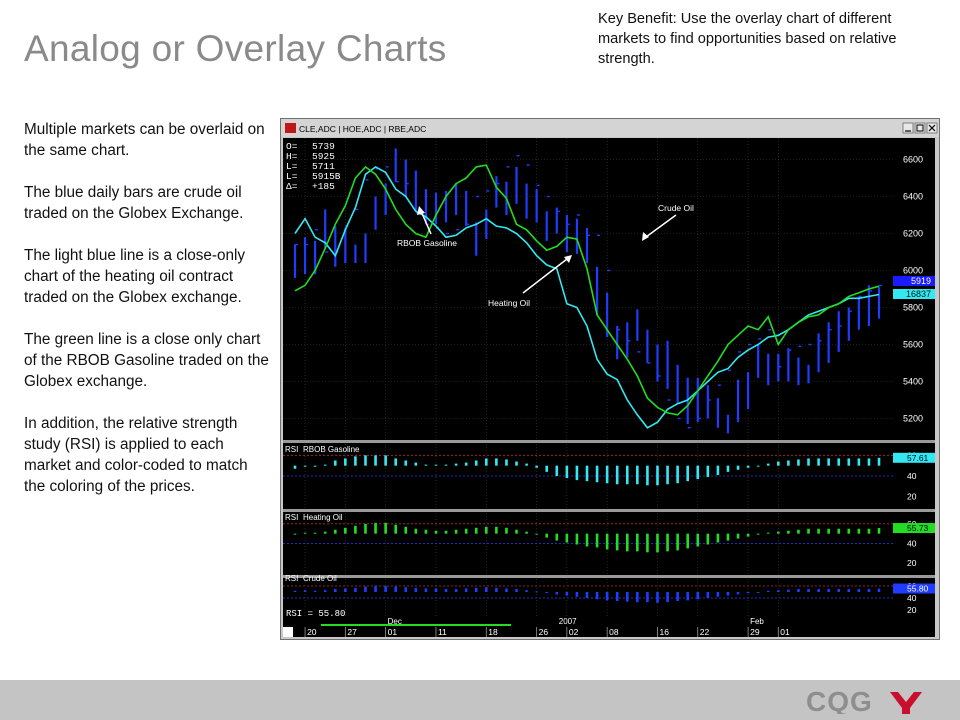 The height and width of the screenshot is (720, 960). I want to click on price-tick-label: 5200, so click(913, 419).